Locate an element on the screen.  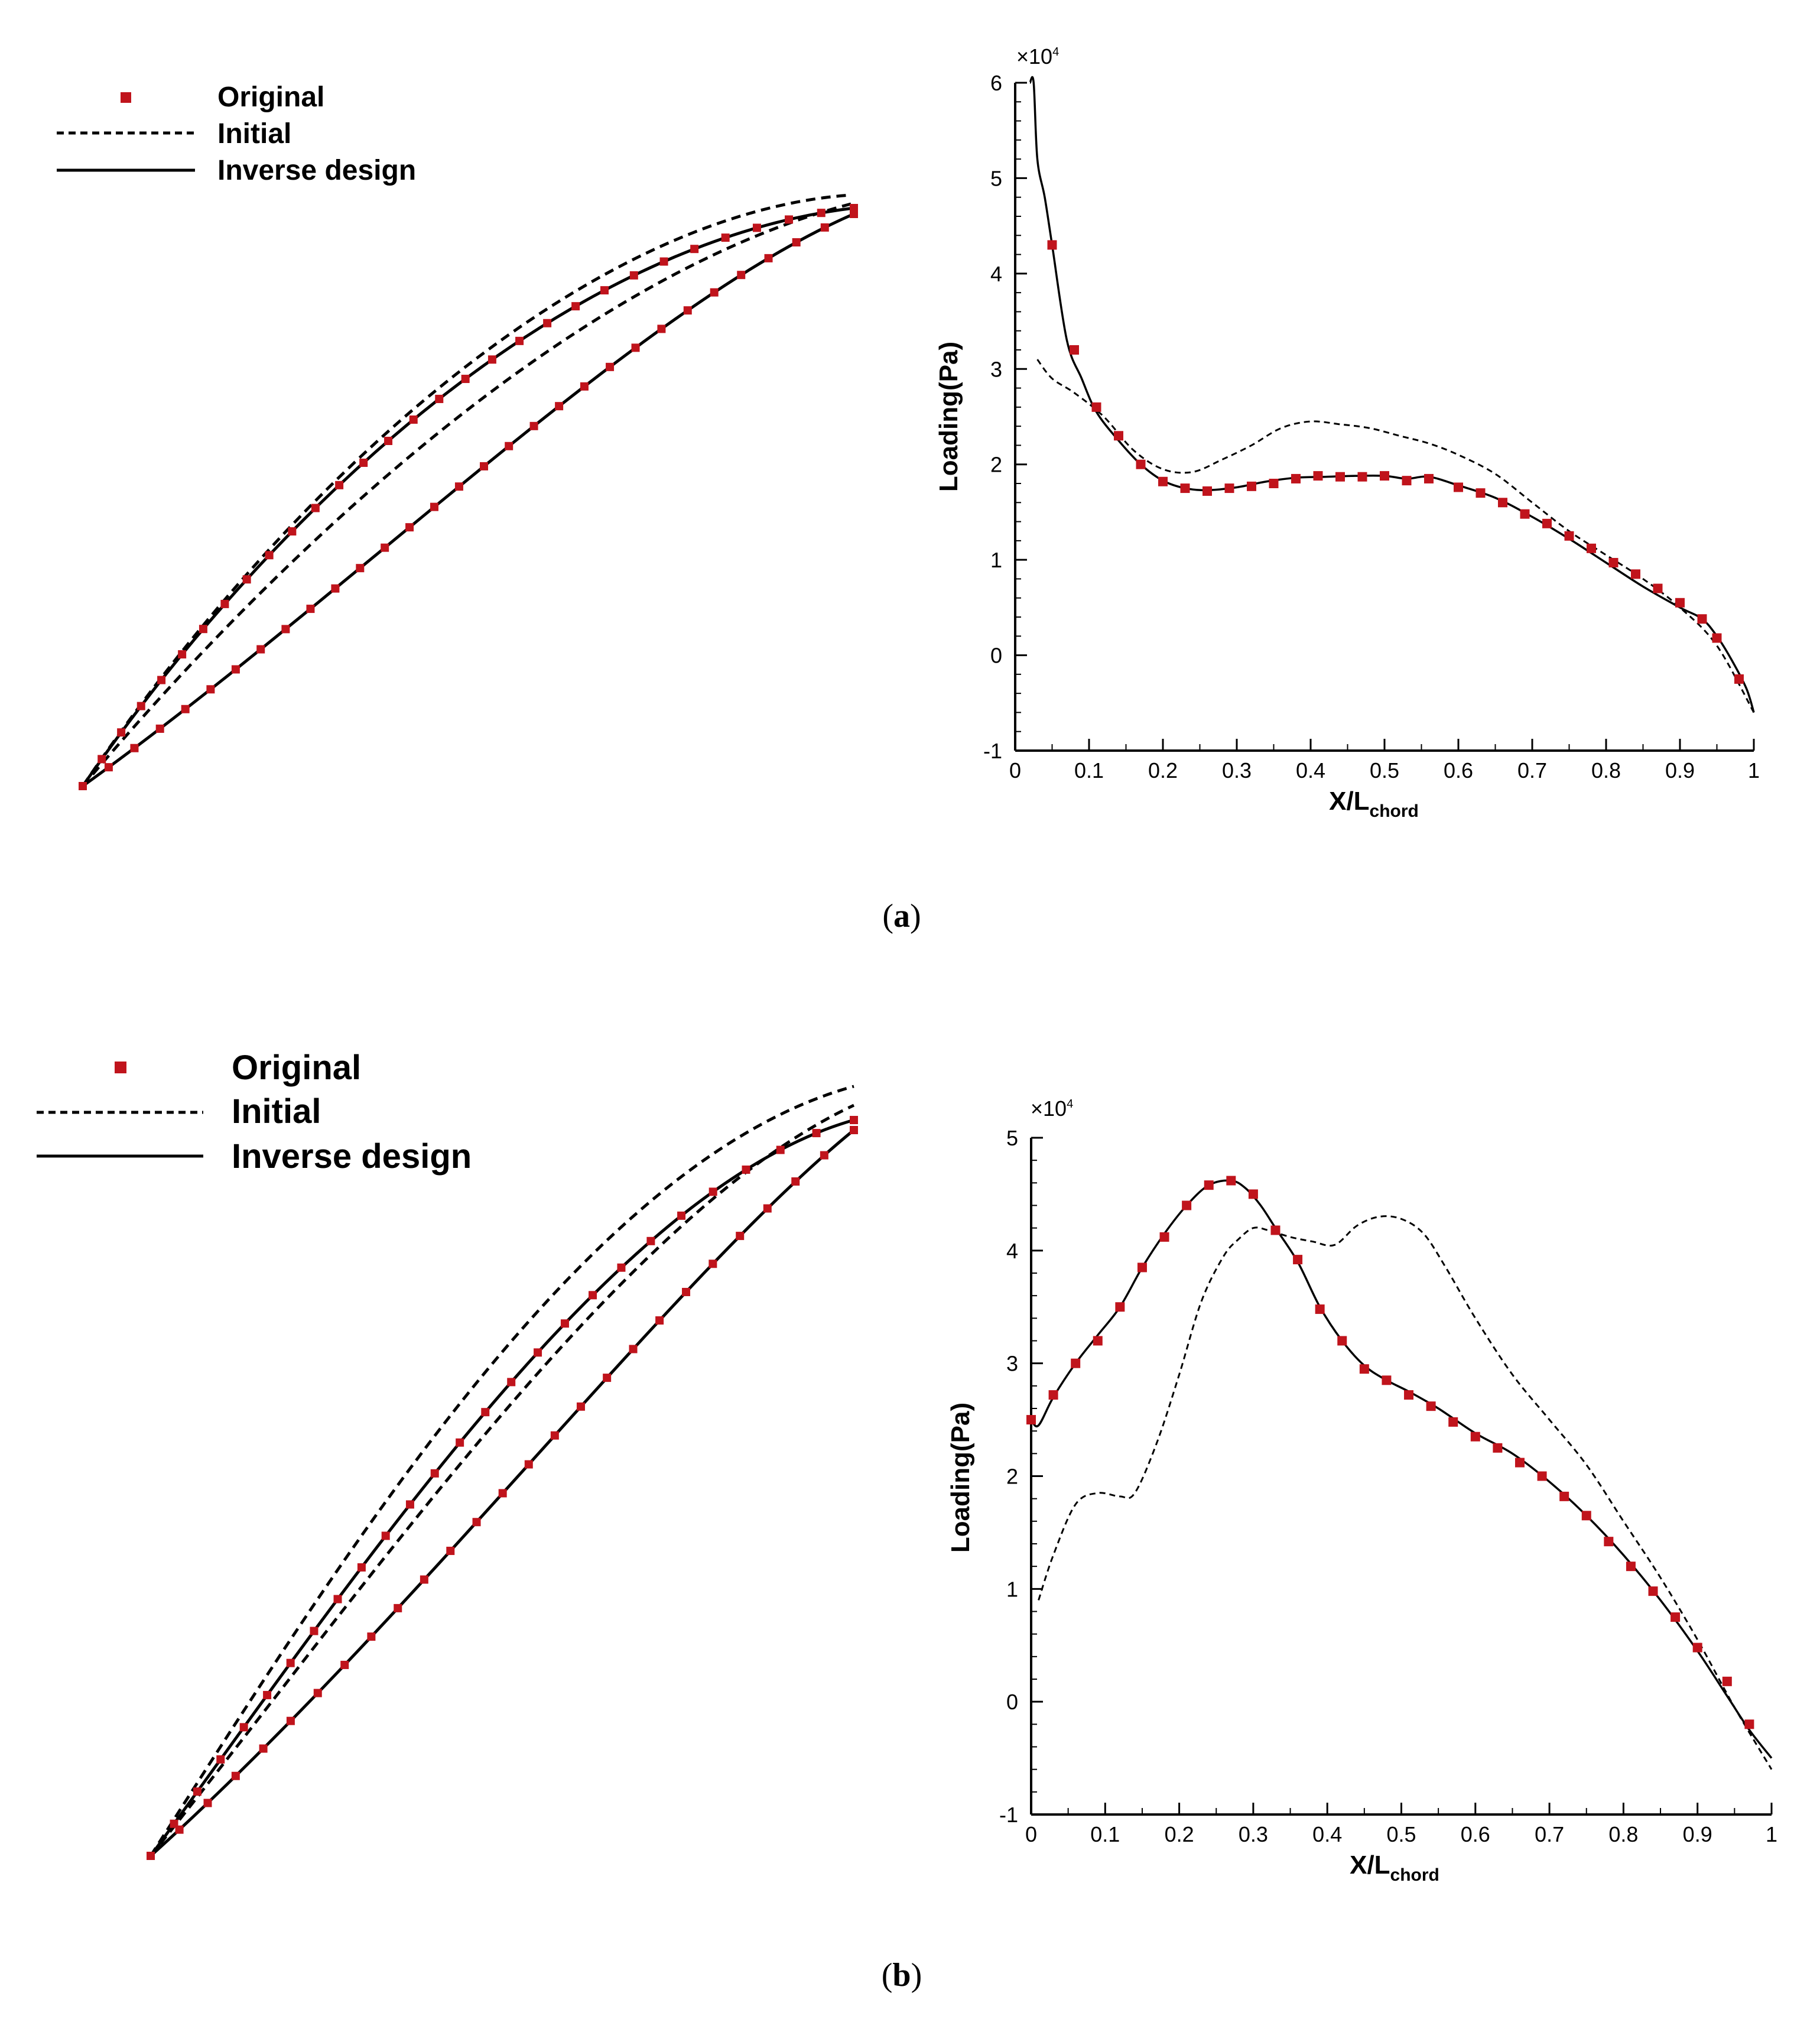
profile-a-initial-lower is located at coordinates (467, 494).